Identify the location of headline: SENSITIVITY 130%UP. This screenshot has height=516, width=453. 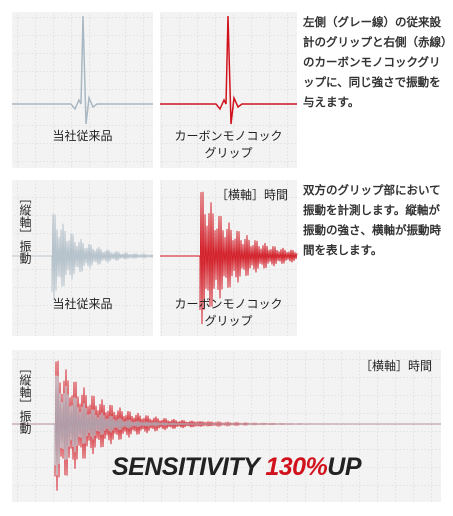
(236, 467).